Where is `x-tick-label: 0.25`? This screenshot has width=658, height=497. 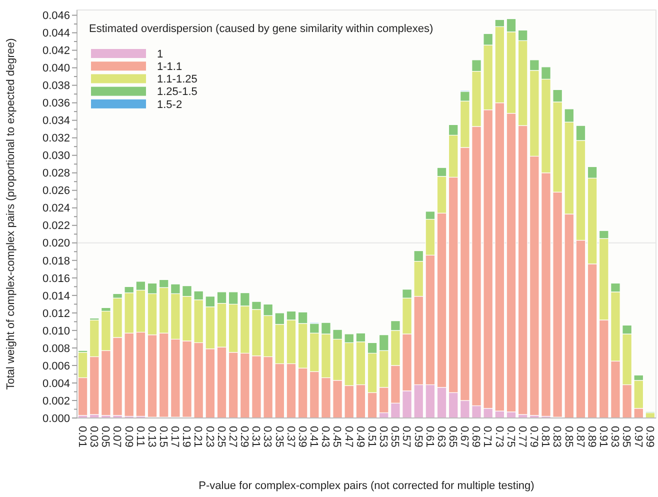
x-tick-label: 0.25 is located at coordinates (220, 437).